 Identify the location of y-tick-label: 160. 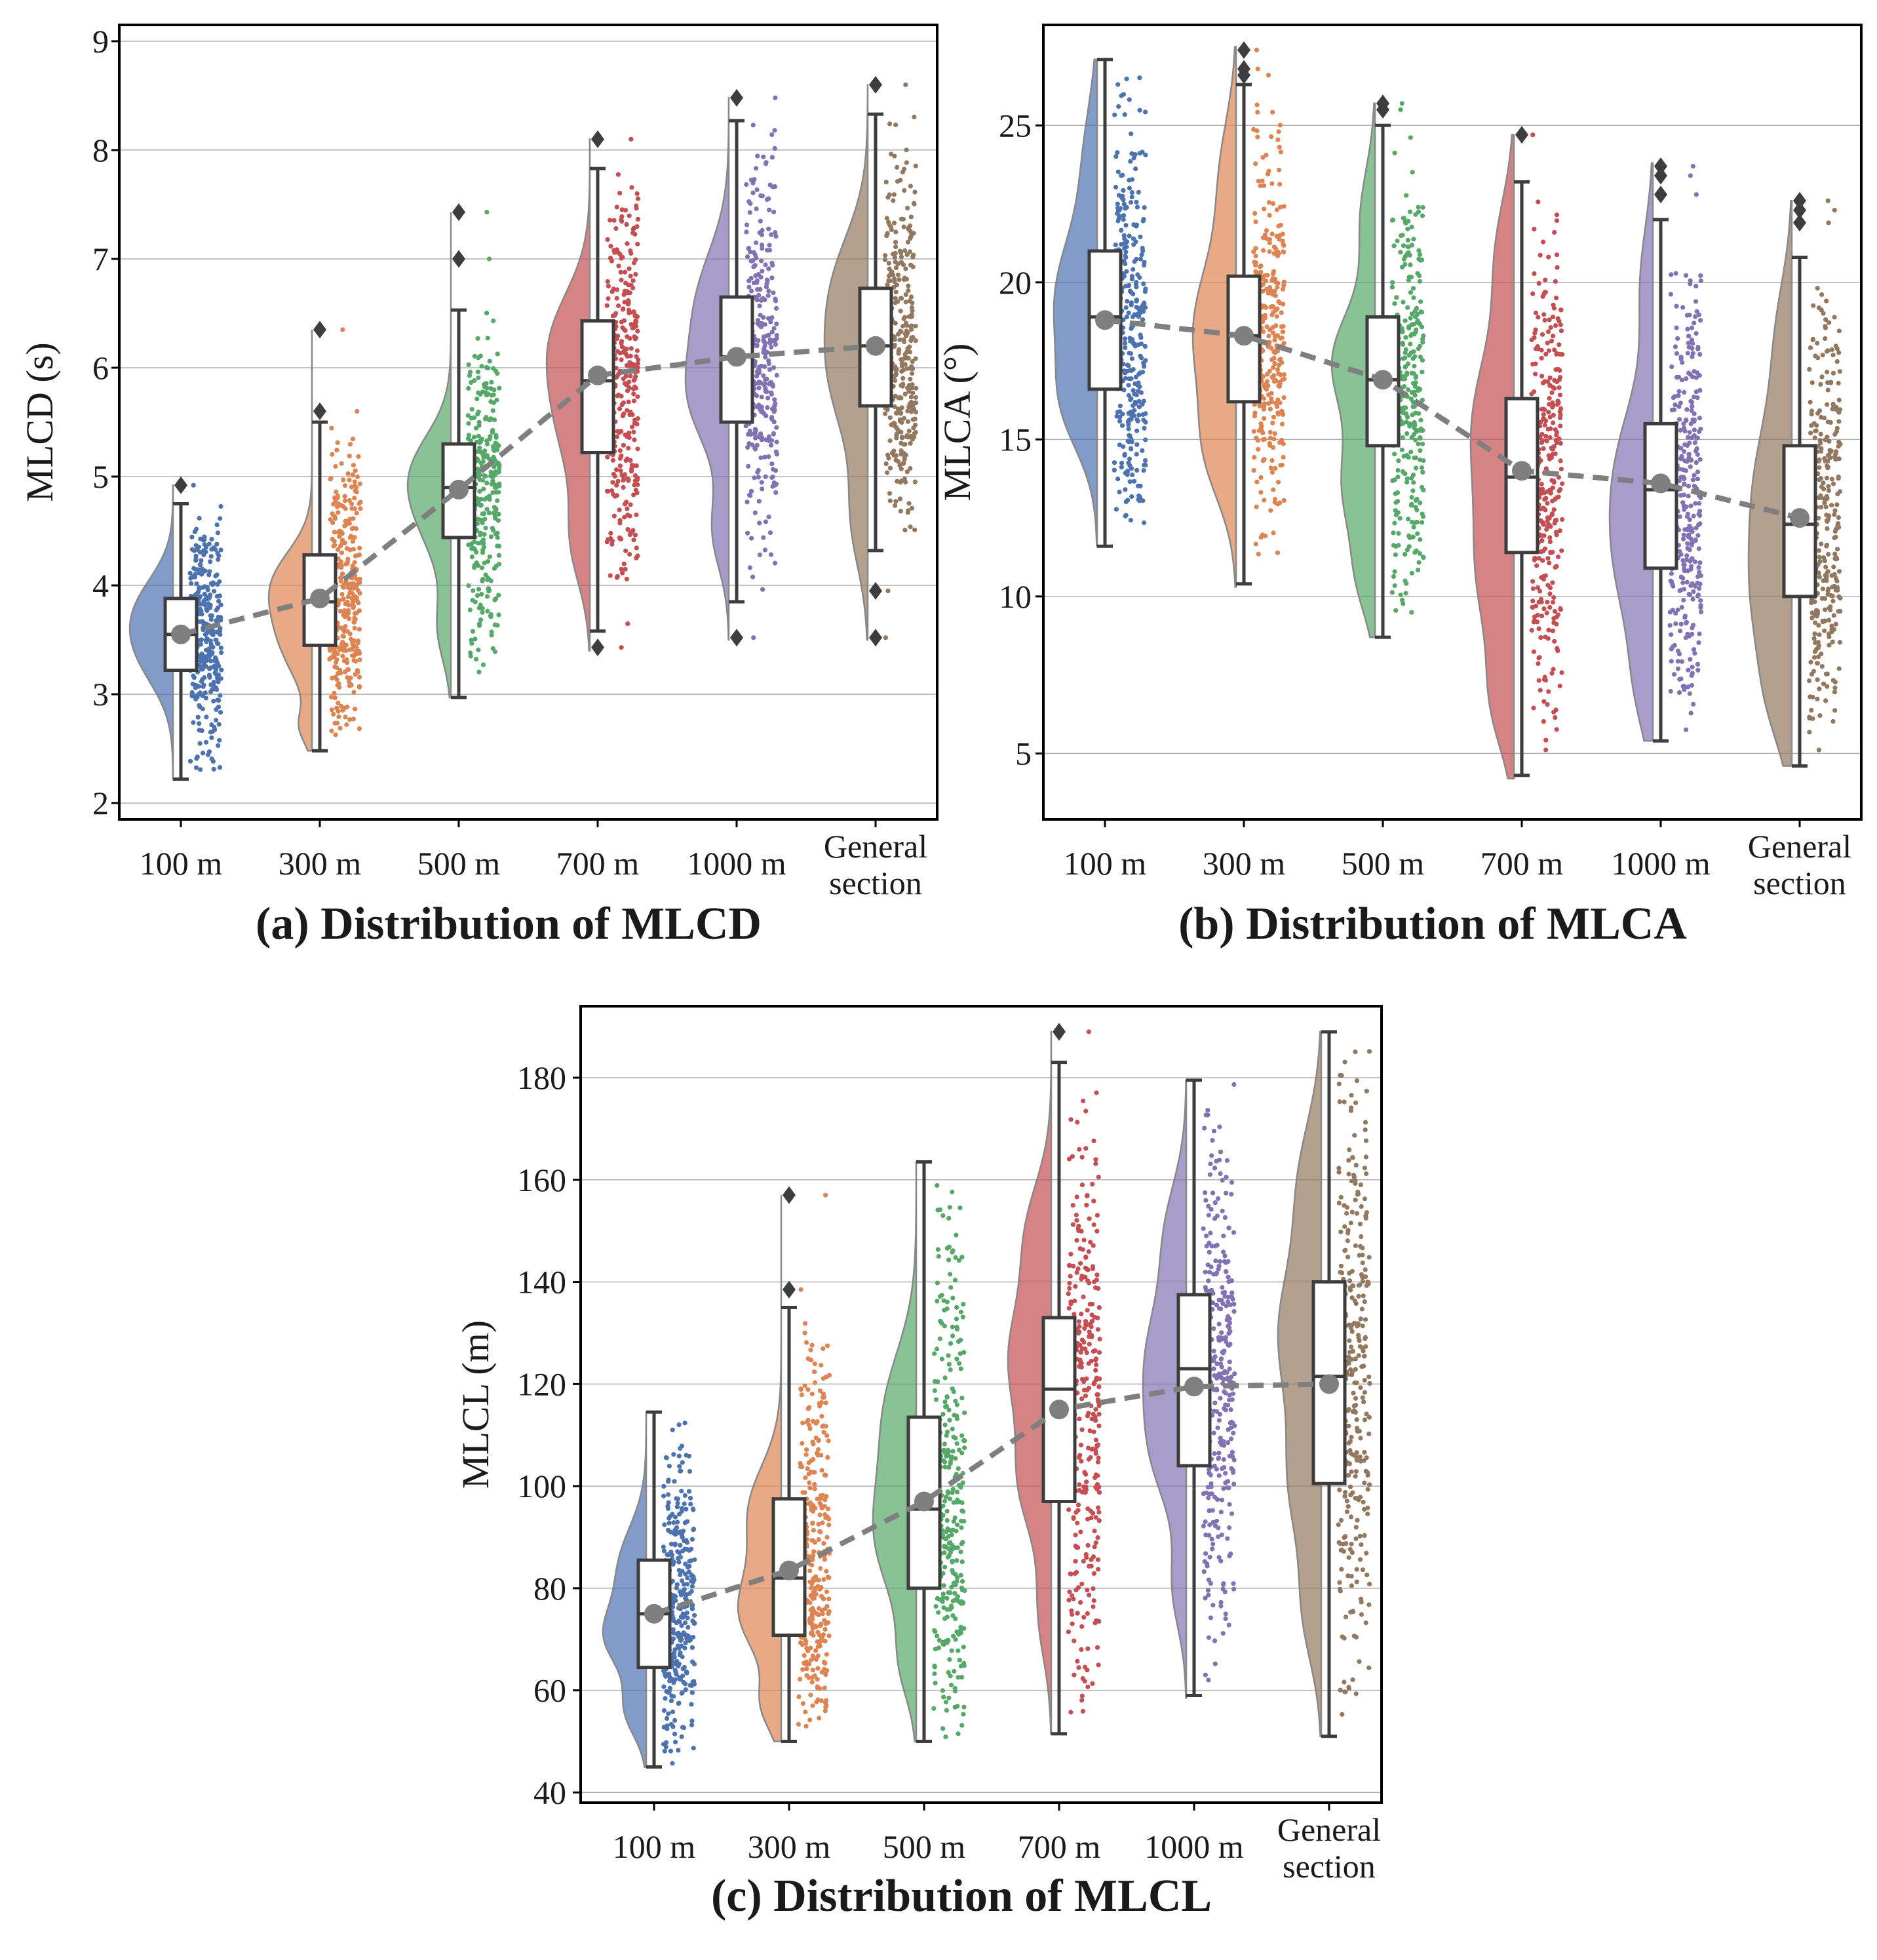
(541, 1180).